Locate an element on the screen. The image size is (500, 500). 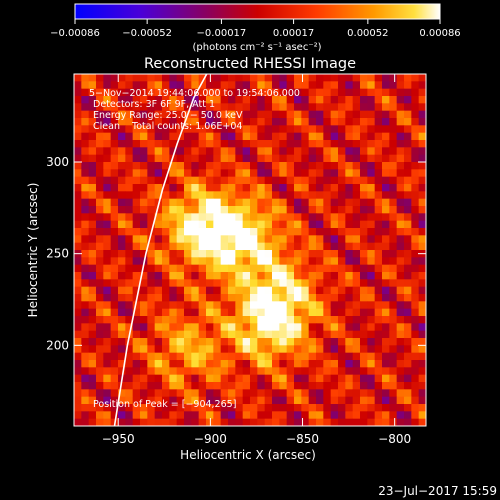
x-axis-tick-labels: −950 −900 −850 −800 is located at coordinates (256, 439).